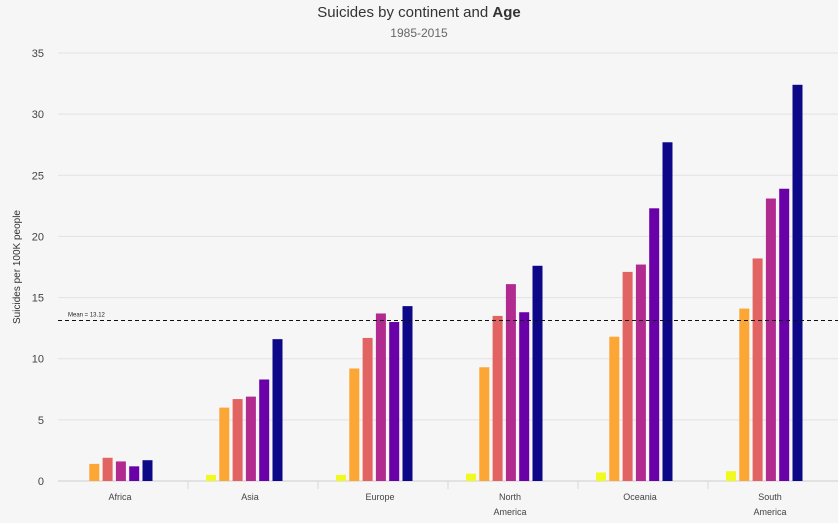  What do you see at coordinates (41, 482) in the screenshot?
I see `y-tick-label: 0` at bounding box center [41, 482].